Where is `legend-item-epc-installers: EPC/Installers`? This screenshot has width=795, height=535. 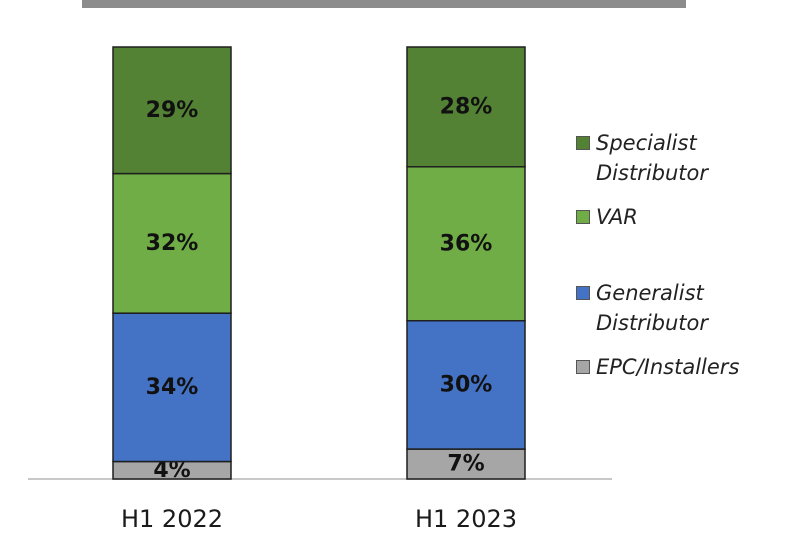 legend-item-epc-installers: EPC/Installers is located at coordinates (676, 367).